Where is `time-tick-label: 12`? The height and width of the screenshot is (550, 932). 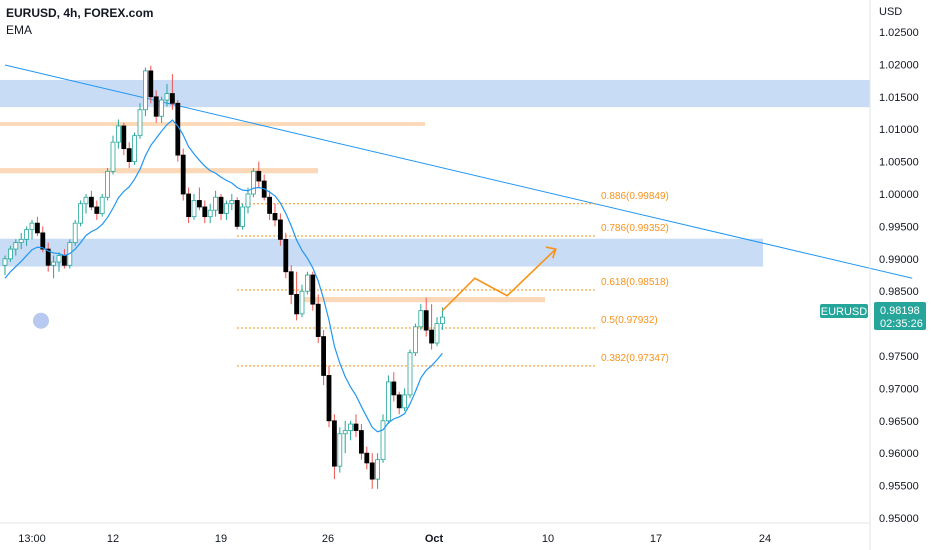
time-tick-label: 12 is located at coordinates (113, 539).